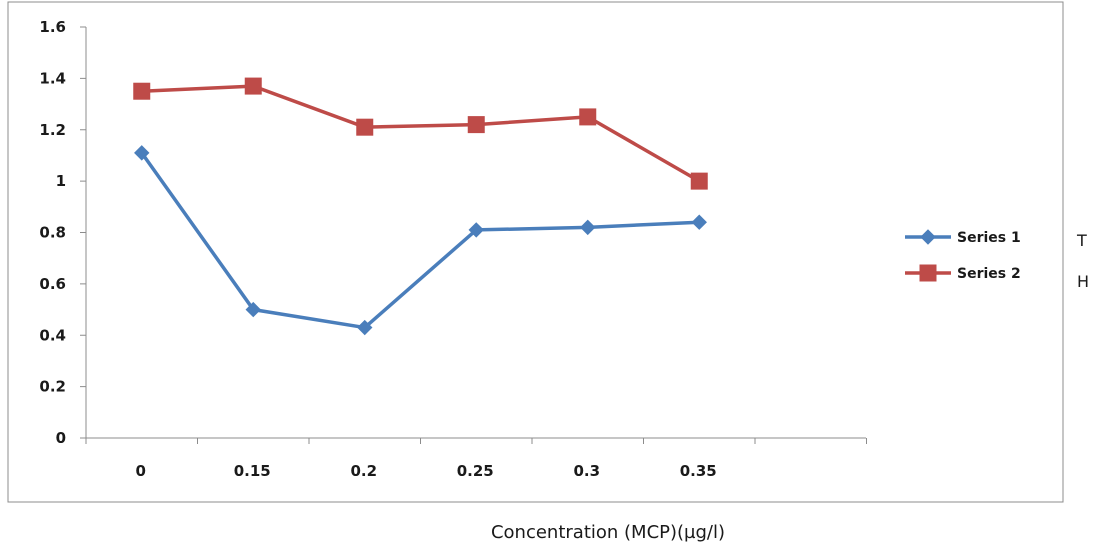 The image size is (1099, 548). Describe the element at coordinates (1081, 240) in the screenshot. I see `legend-side-label: T` at that location.